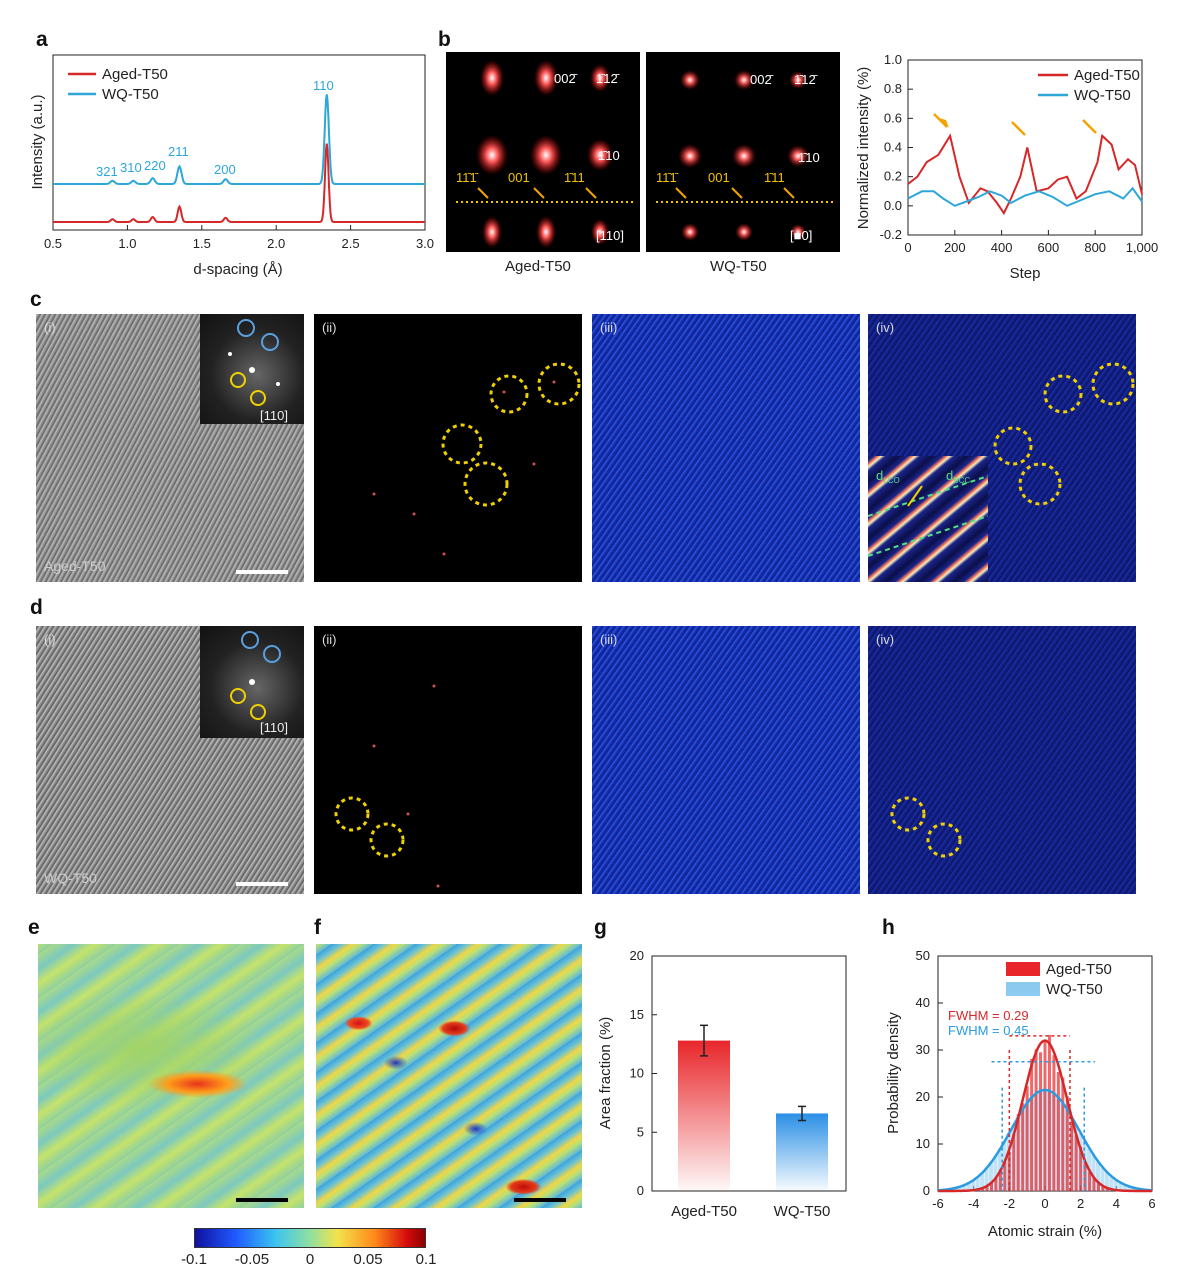  I want to click on x-tick-label: -6, so click(938, 1203).